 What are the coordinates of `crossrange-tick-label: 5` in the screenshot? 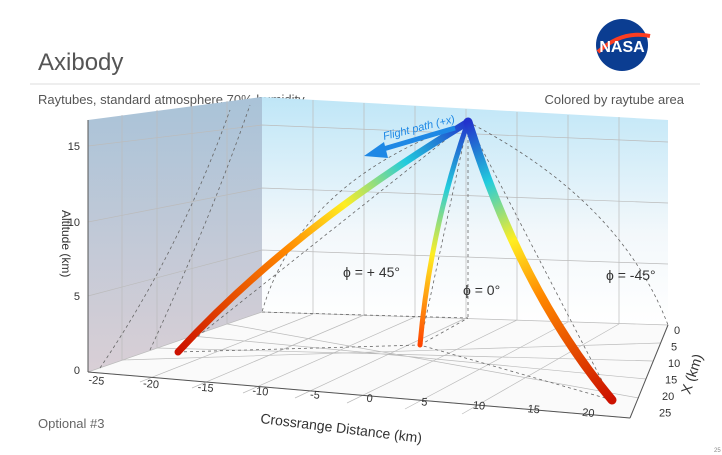 It's located at (424, 402).